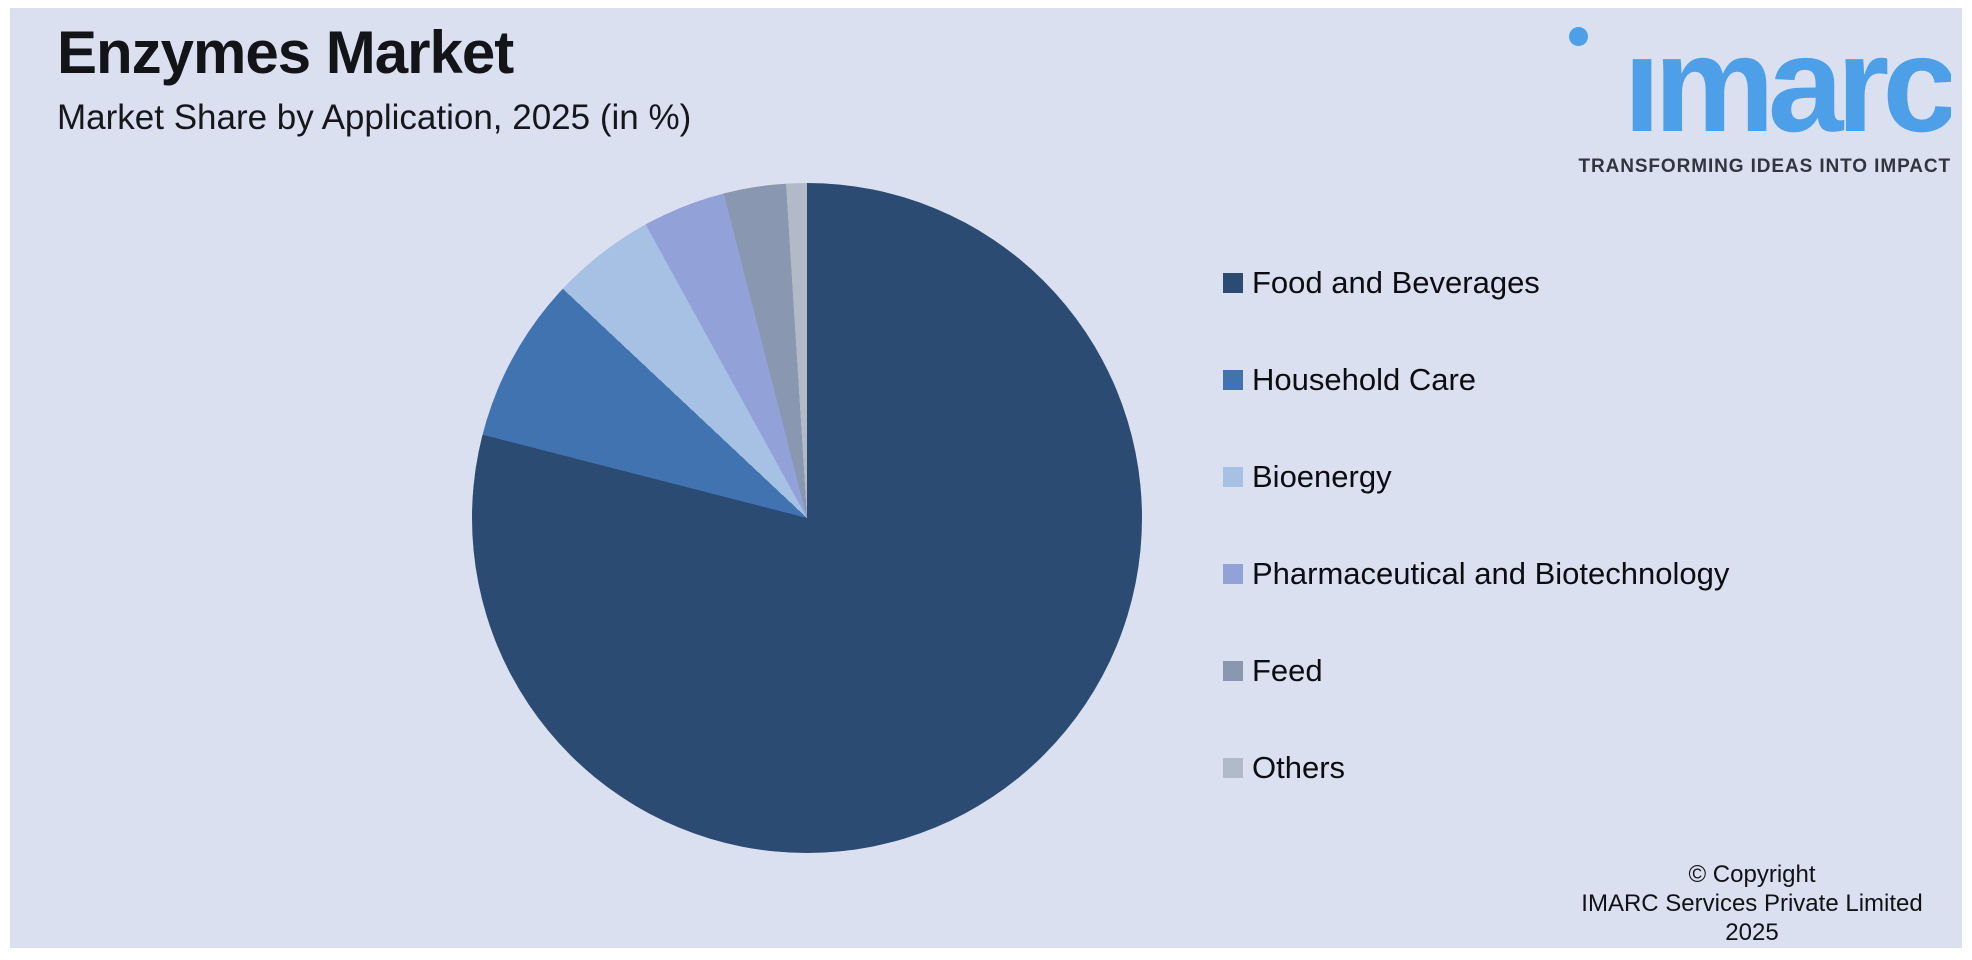 The image size is (1972, 960). I want to click on page-title: Enzymes Market, so click(285, 52).